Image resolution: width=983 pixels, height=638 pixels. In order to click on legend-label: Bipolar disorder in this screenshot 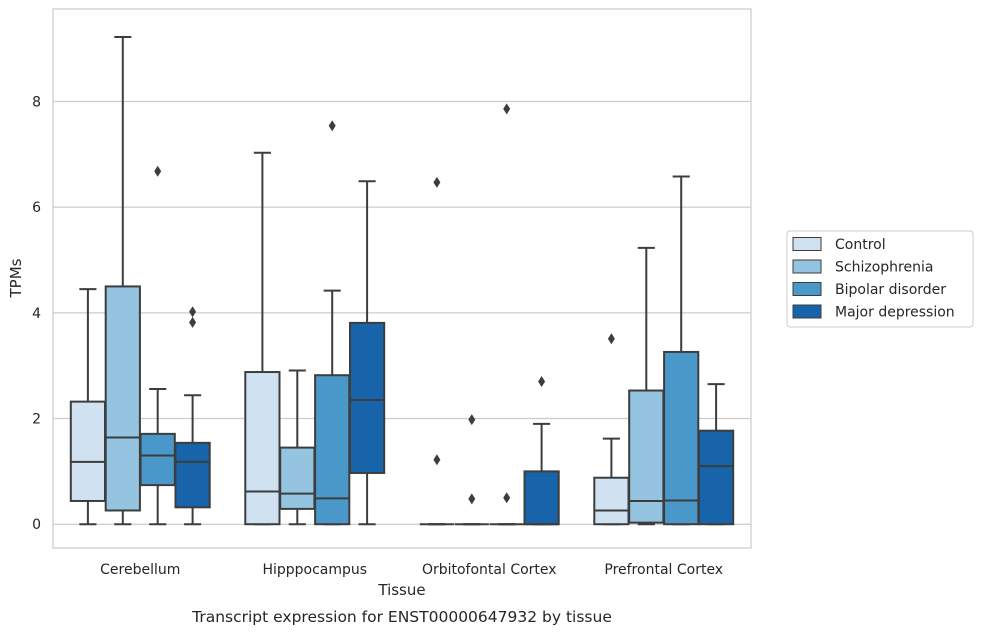, I will do `click(890, 290)`.